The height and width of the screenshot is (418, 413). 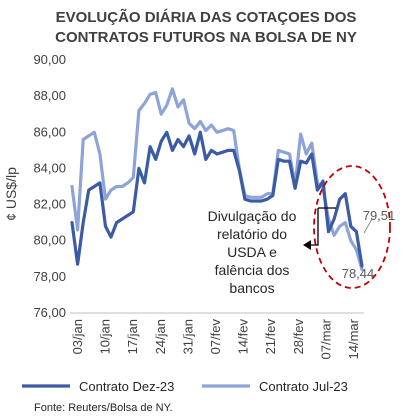 What do you see at coordinates (49, 312) in the screenshot?
I see `y-tick-label: 76,00` at bounding box center [49, 312].